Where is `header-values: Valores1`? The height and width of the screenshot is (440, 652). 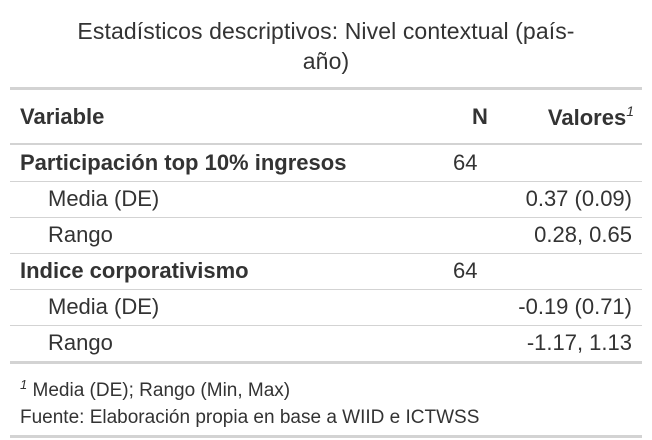 header-values: Valores1 is located at coordinates (590, 116).